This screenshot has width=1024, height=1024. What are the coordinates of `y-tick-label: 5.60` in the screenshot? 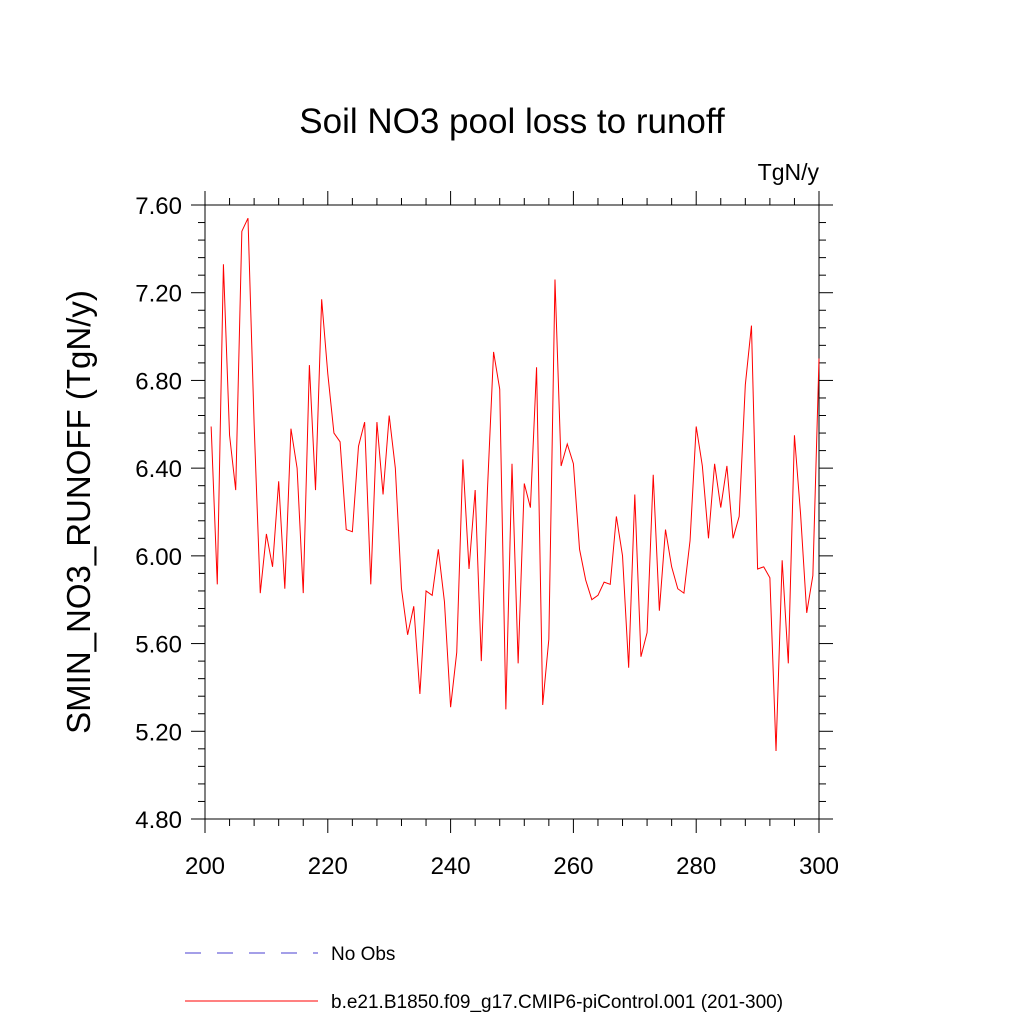 It's located at (158, 645).